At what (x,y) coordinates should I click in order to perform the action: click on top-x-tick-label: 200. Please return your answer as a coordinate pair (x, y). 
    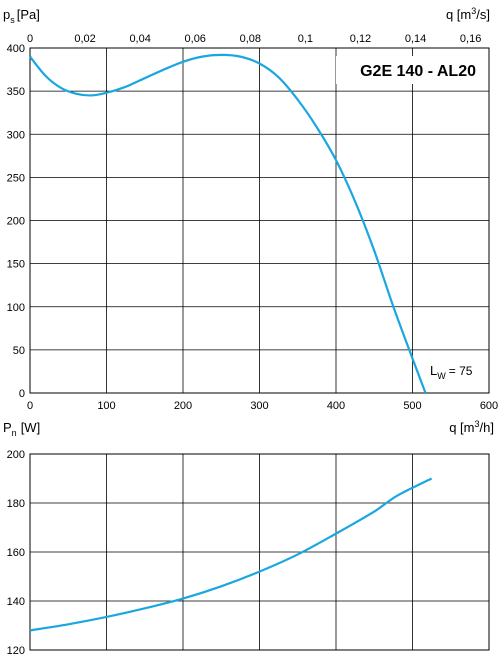
    Looking at the image, I should click on (183, 406).